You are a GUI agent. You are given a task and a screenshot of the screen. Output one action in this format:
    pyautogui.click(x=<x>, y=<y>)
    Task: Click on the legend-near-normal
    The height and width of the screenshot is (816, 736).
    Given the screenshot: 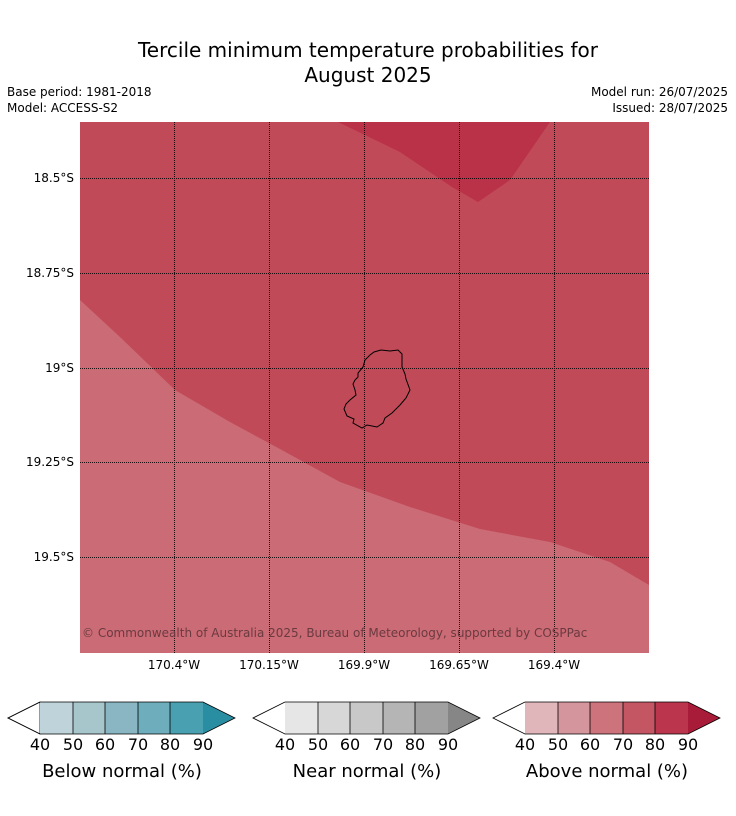 What is the action you would take?
    pyautogui.click(x=367, y=718)
    